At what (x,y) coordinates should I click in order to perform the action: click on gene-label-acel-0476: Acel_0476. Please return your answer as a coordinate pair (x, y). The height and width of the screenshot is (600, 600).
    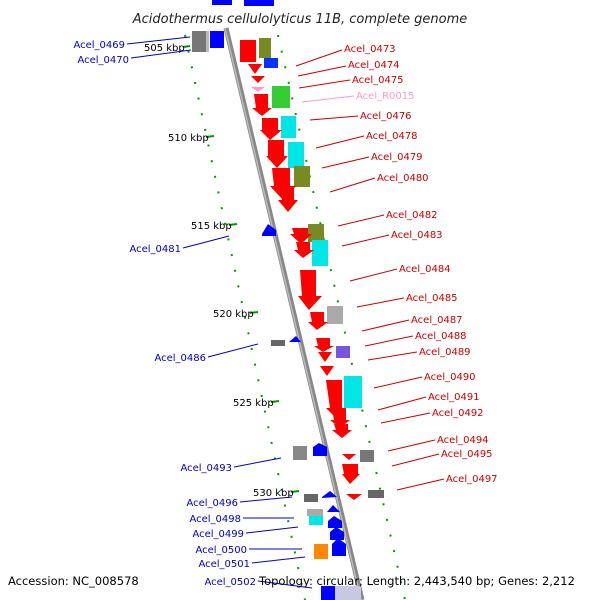
    Looking at the image, I should click on (386, 116).